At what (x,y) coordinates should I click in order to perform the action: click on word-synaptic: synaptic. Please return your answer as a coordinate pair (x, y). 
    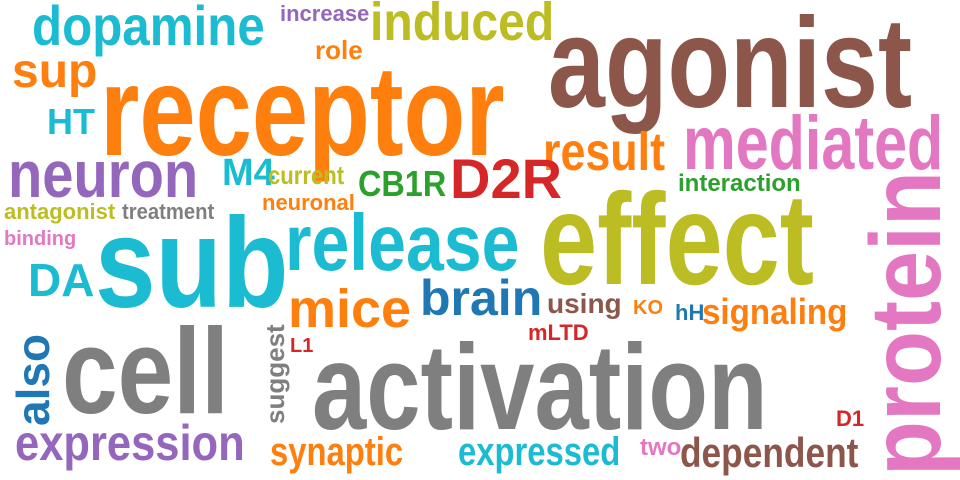
    Looking at the image, I should click on (337, 452).